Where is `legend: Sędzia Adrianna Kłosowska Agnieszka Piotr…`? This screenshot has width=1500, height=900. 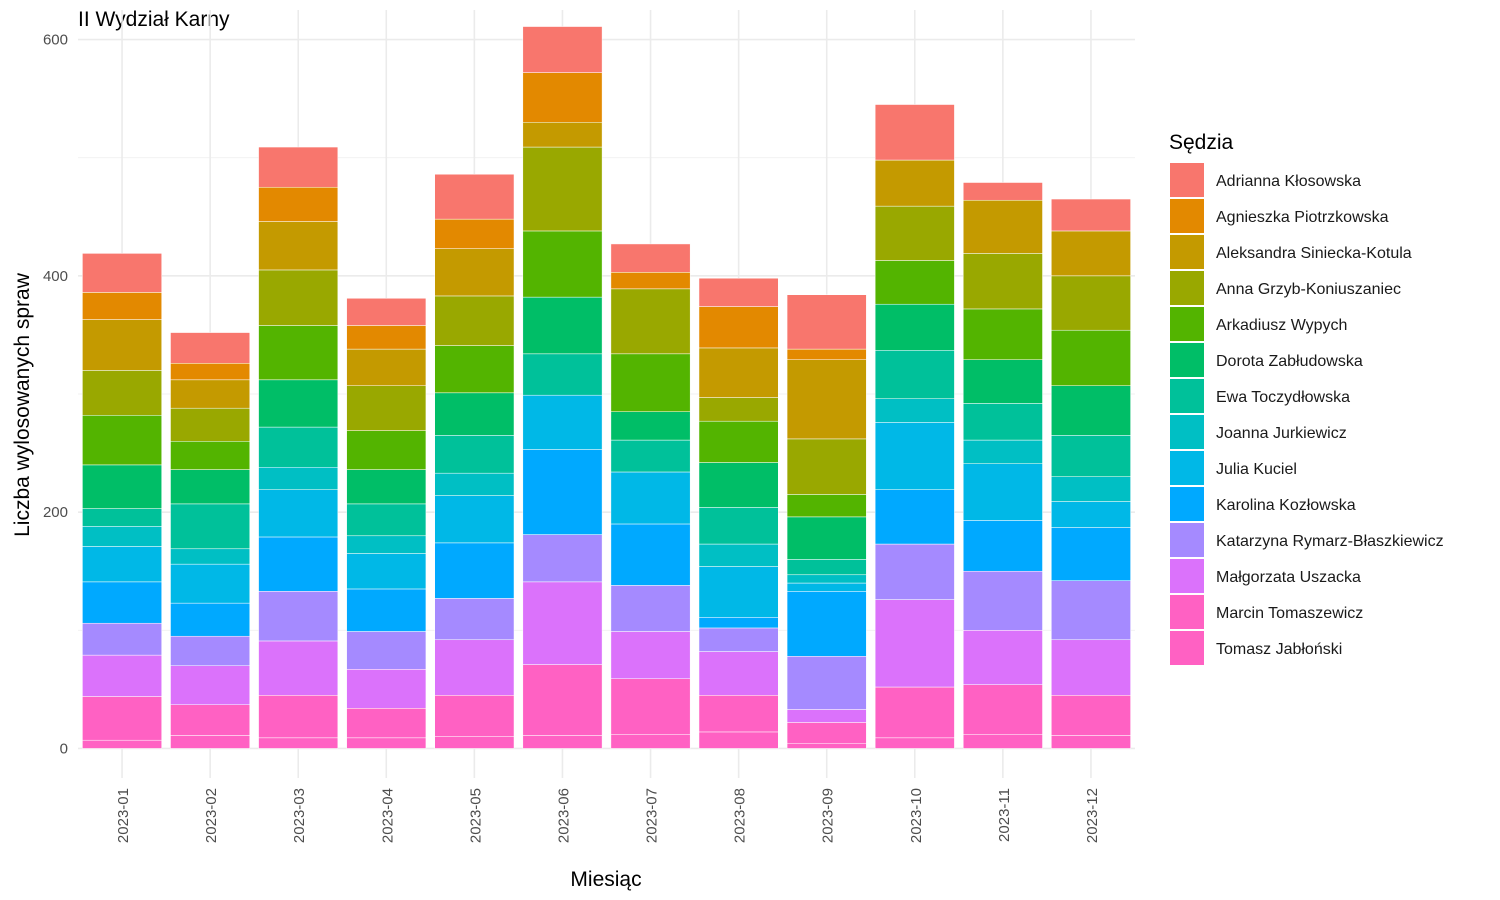
legend: Sędzia Adrianna Kłosowska Agnieszka Piotr… is located at coordinates (1306, 398).